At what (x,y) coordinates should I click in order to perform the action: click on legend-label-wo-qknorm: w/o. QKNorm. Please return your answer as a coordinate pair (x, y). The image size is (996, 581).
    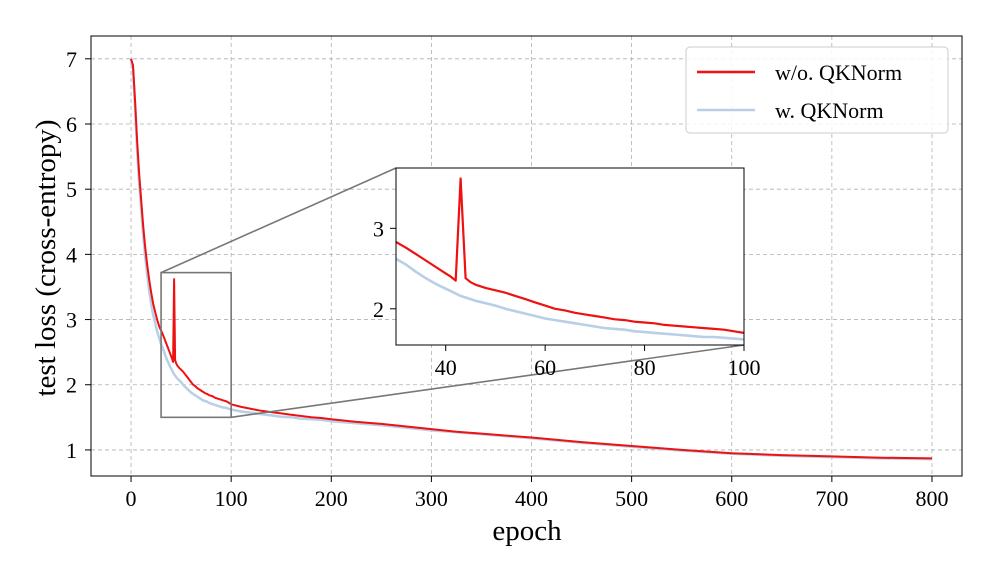
    Looking at the image, I should click on (838, 72).